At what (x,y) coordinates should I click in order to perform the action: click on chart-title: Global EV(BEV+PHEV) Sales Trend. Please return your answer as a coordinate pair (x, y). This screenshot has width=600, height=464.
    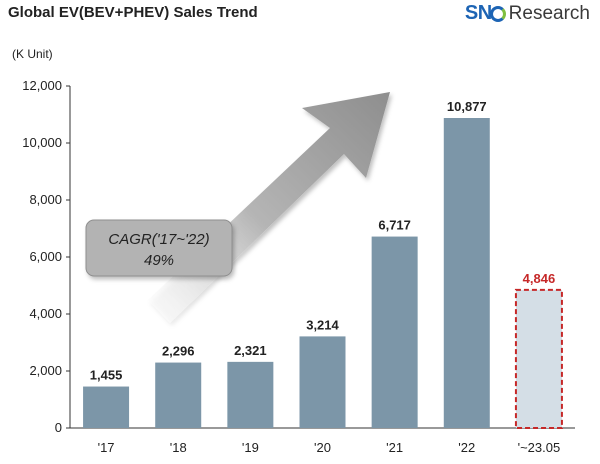
    Looking at the image, I should click on (133, 12).